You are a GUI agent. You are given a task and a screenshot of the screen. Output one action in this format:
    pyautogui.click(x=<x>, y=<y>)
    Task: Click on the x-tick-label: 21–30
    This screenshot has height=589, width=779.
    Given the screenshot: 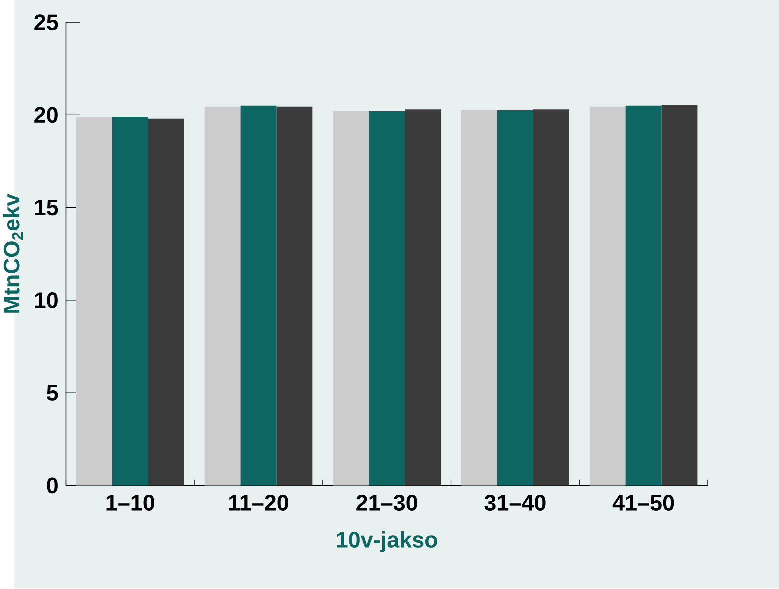 What is the action you would take?
    pyautogui.click(x=387, y=503)
    